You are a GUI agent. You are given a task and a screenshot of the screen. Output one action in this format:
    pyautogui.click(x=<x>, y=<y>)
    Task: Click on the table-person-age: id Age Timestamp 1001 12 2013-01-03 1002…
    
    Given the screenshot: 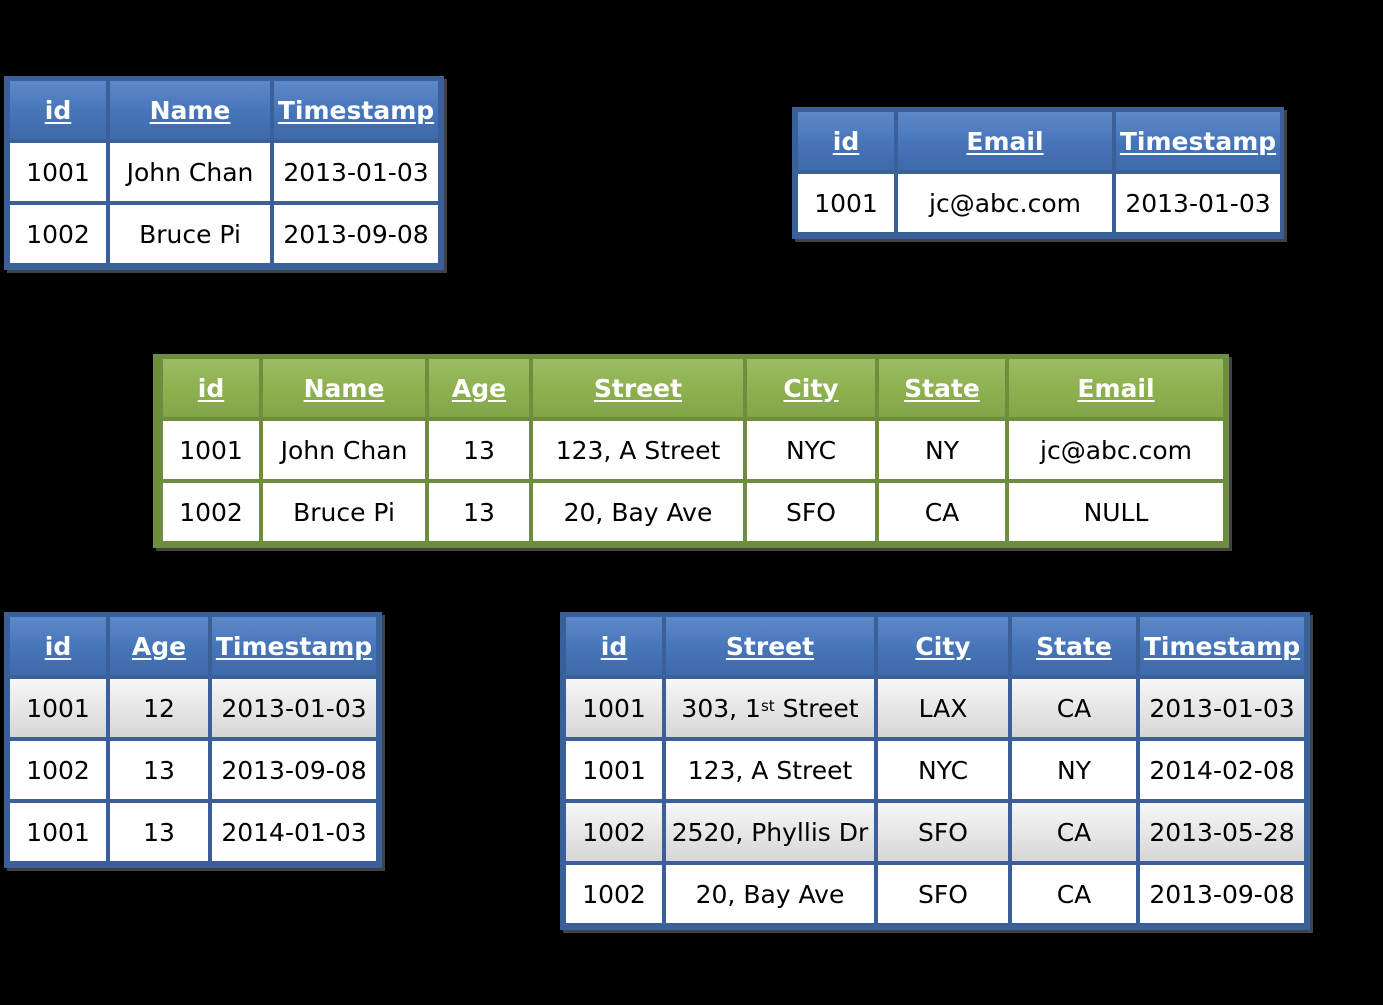 What is the action you would take?
    pyautogui.click(x=193, y=740)
    